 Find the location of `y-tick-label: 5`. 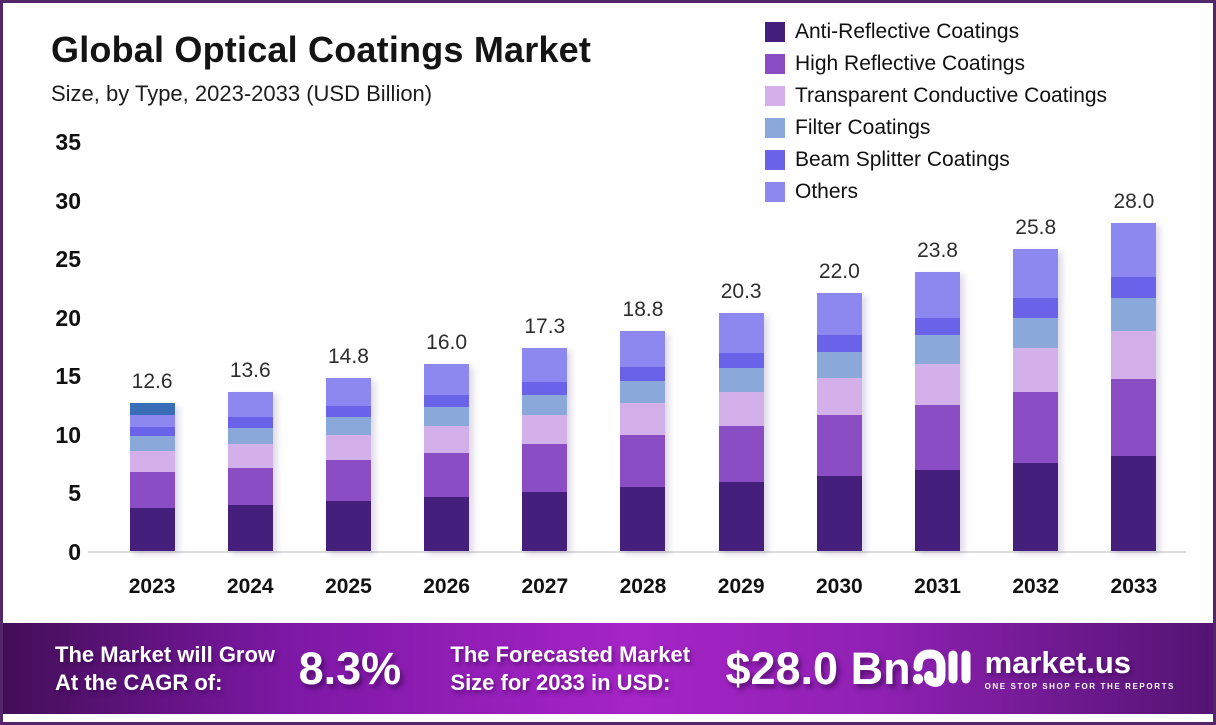

y-tick-label: 5 is located at coordinates (74, 493).